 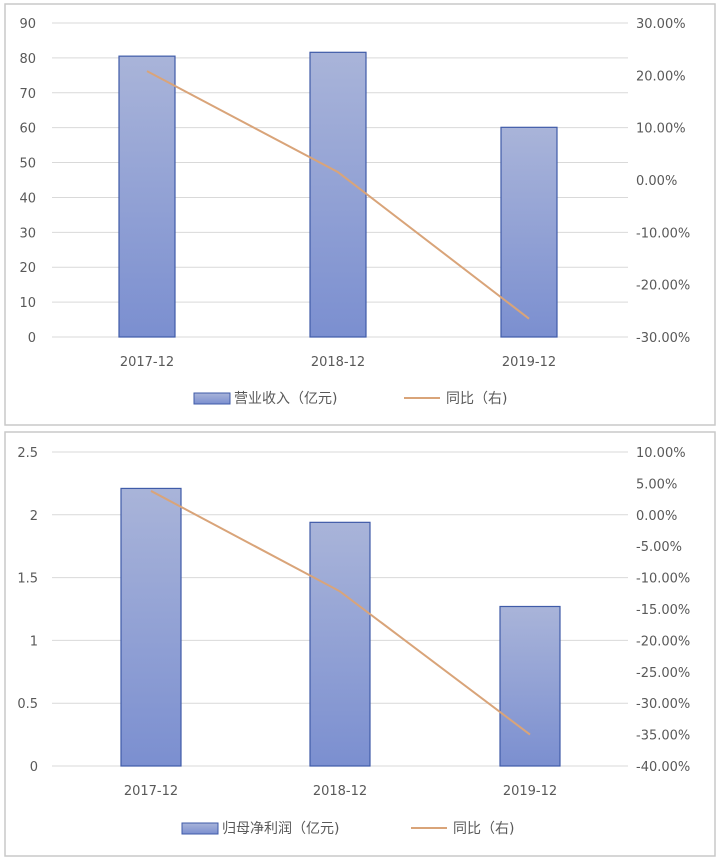 What do you see at coordinates (663, 767) in the screenshot?
I see `right-tick-label: -40.00%` at bounding box center [663, 767].